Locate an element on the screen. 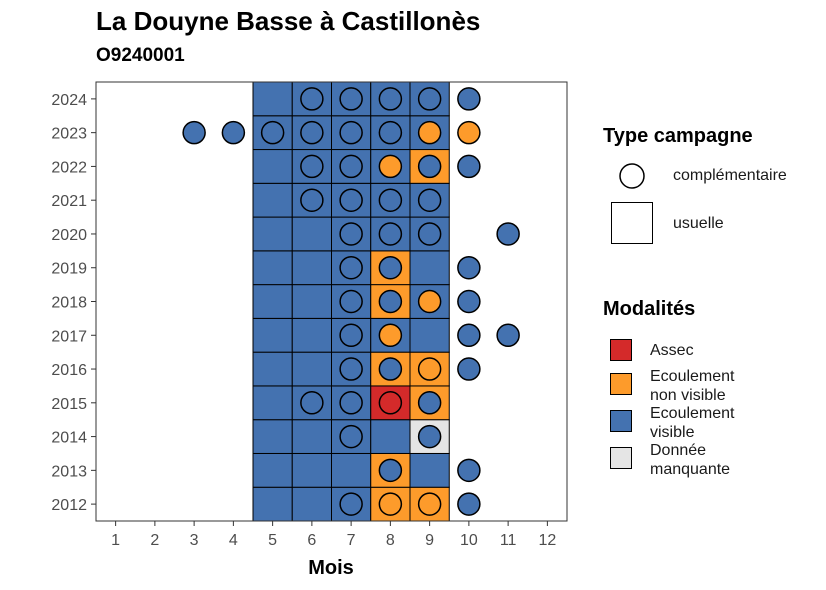 This screenshot has width=826, height=590. point-2022-9-ecoulement-visible is located at coordinates (429, 166).